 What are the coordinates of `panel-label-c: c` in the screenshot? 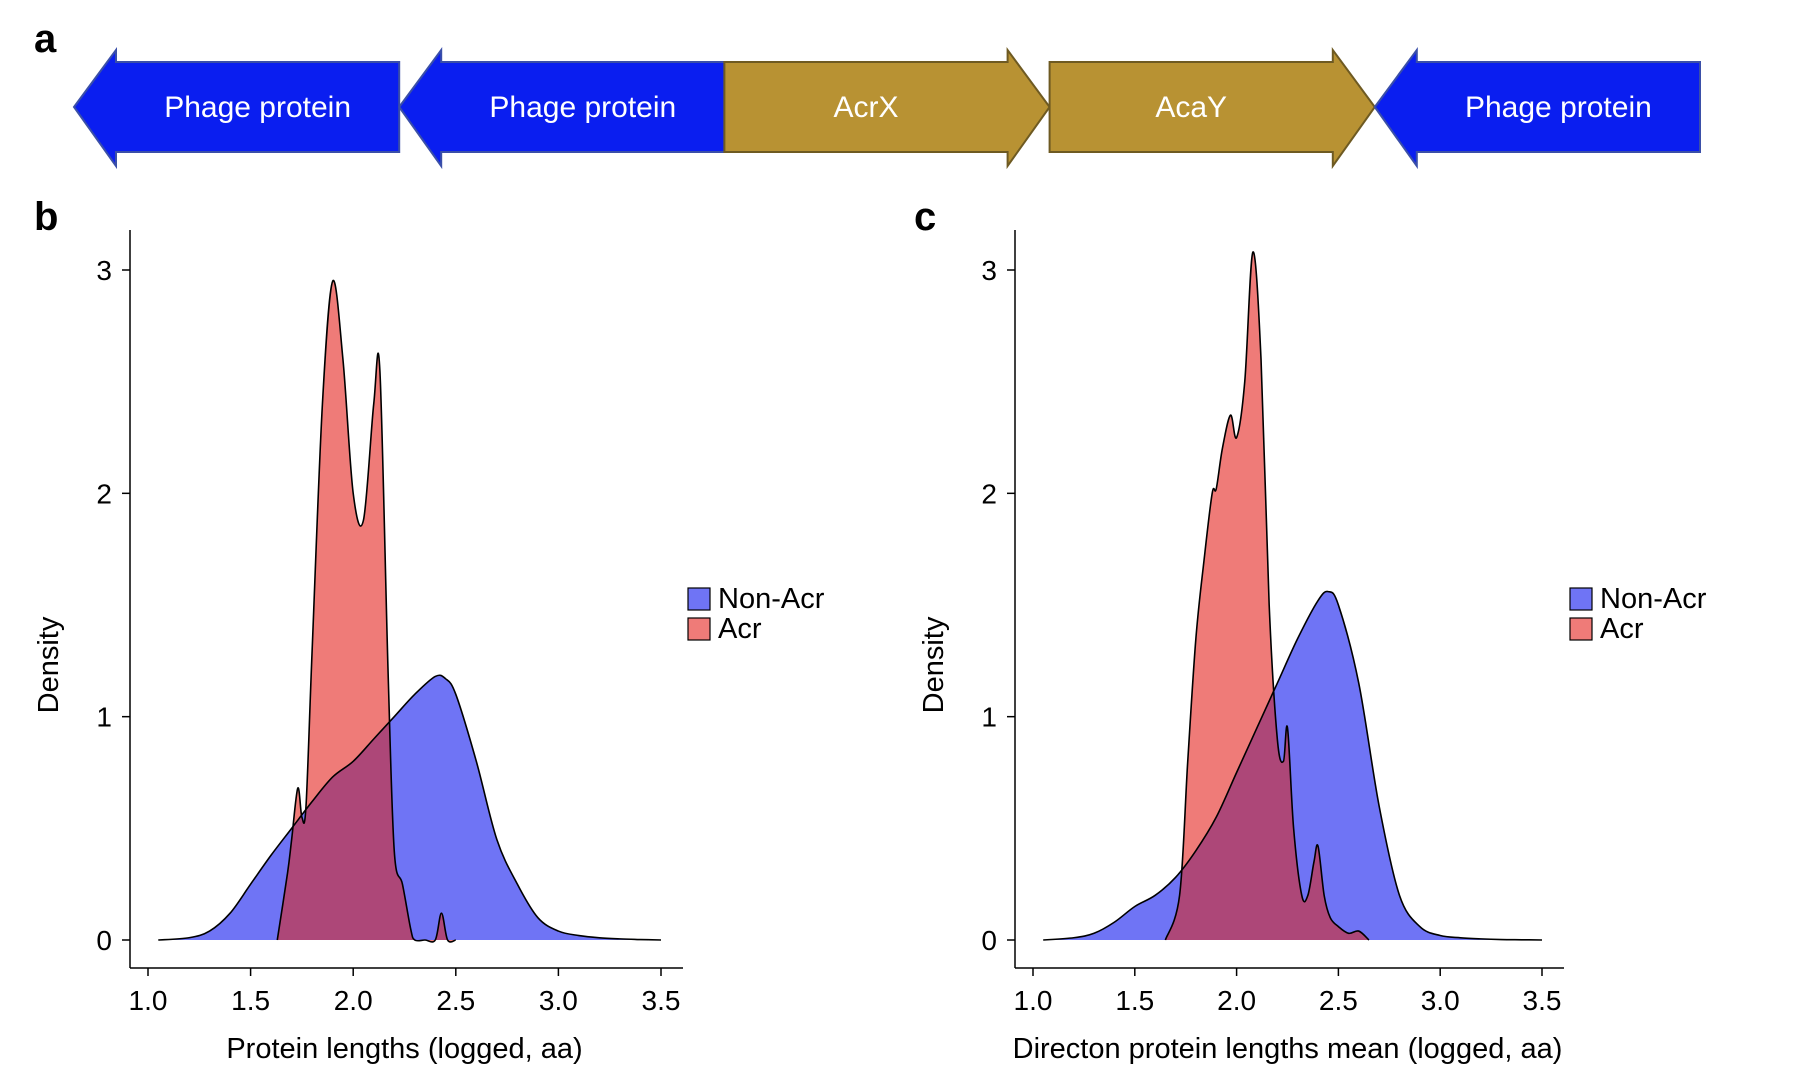 It's located at (925, 217).